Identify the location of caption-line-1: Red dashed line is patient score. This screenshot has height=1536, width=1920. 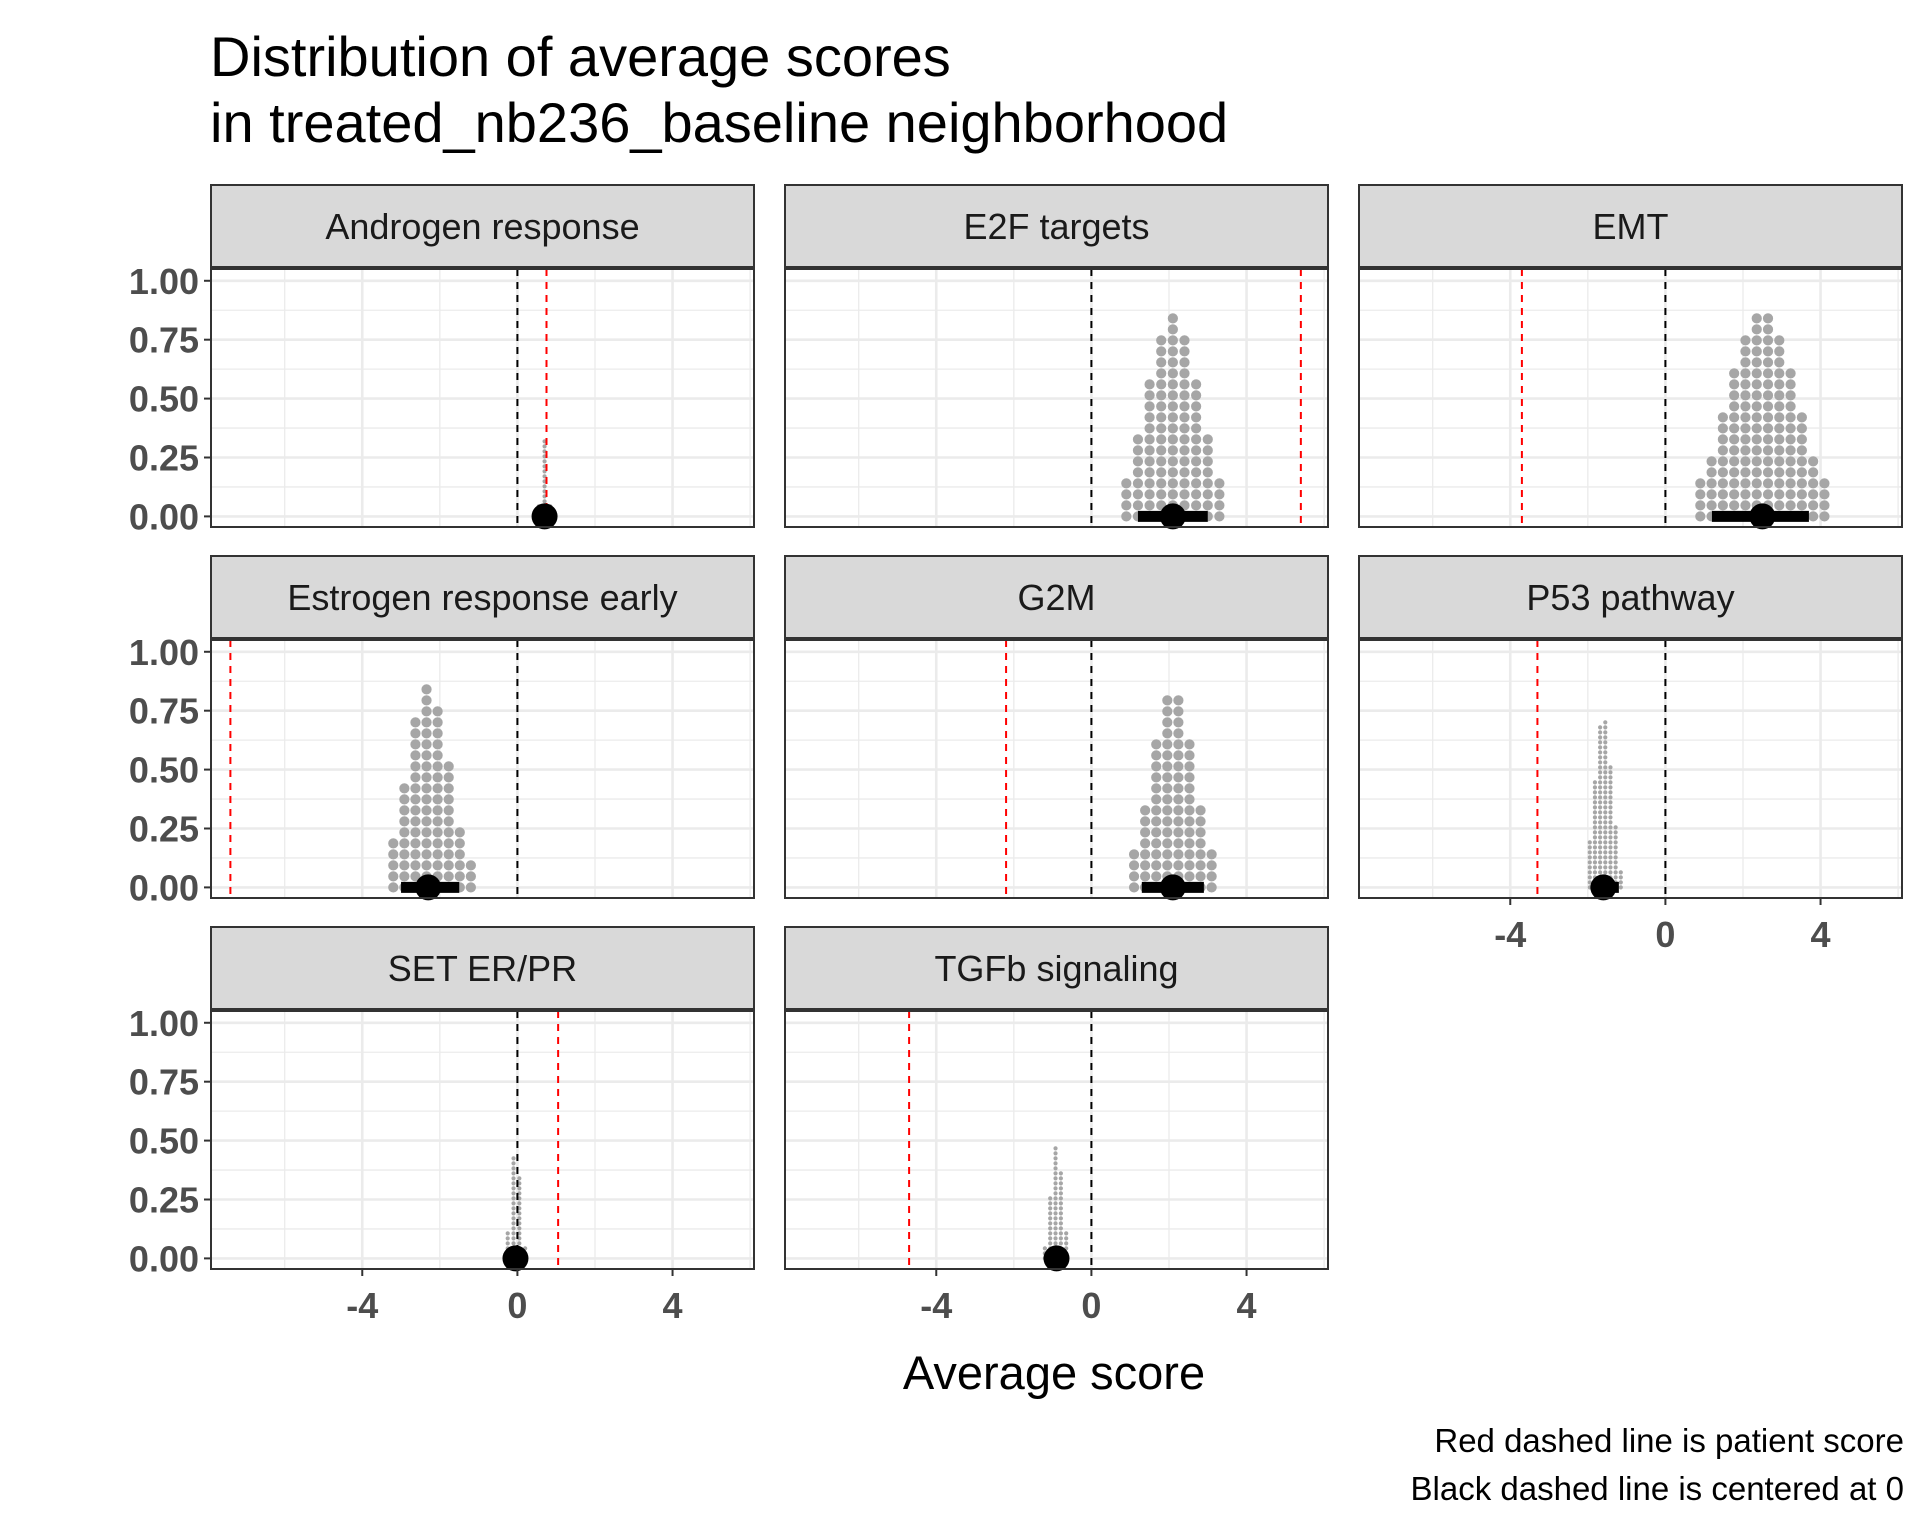
(1669, 1440).